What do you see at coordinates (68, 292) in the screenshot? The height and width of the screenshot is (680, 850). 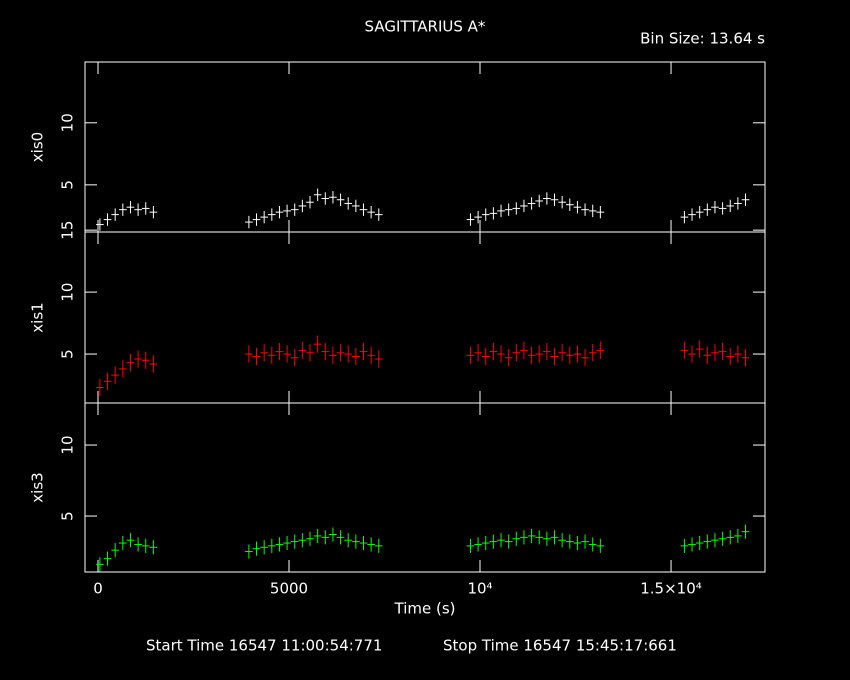 I see `y-tick-label: 10` at bounding box center [68, 292].